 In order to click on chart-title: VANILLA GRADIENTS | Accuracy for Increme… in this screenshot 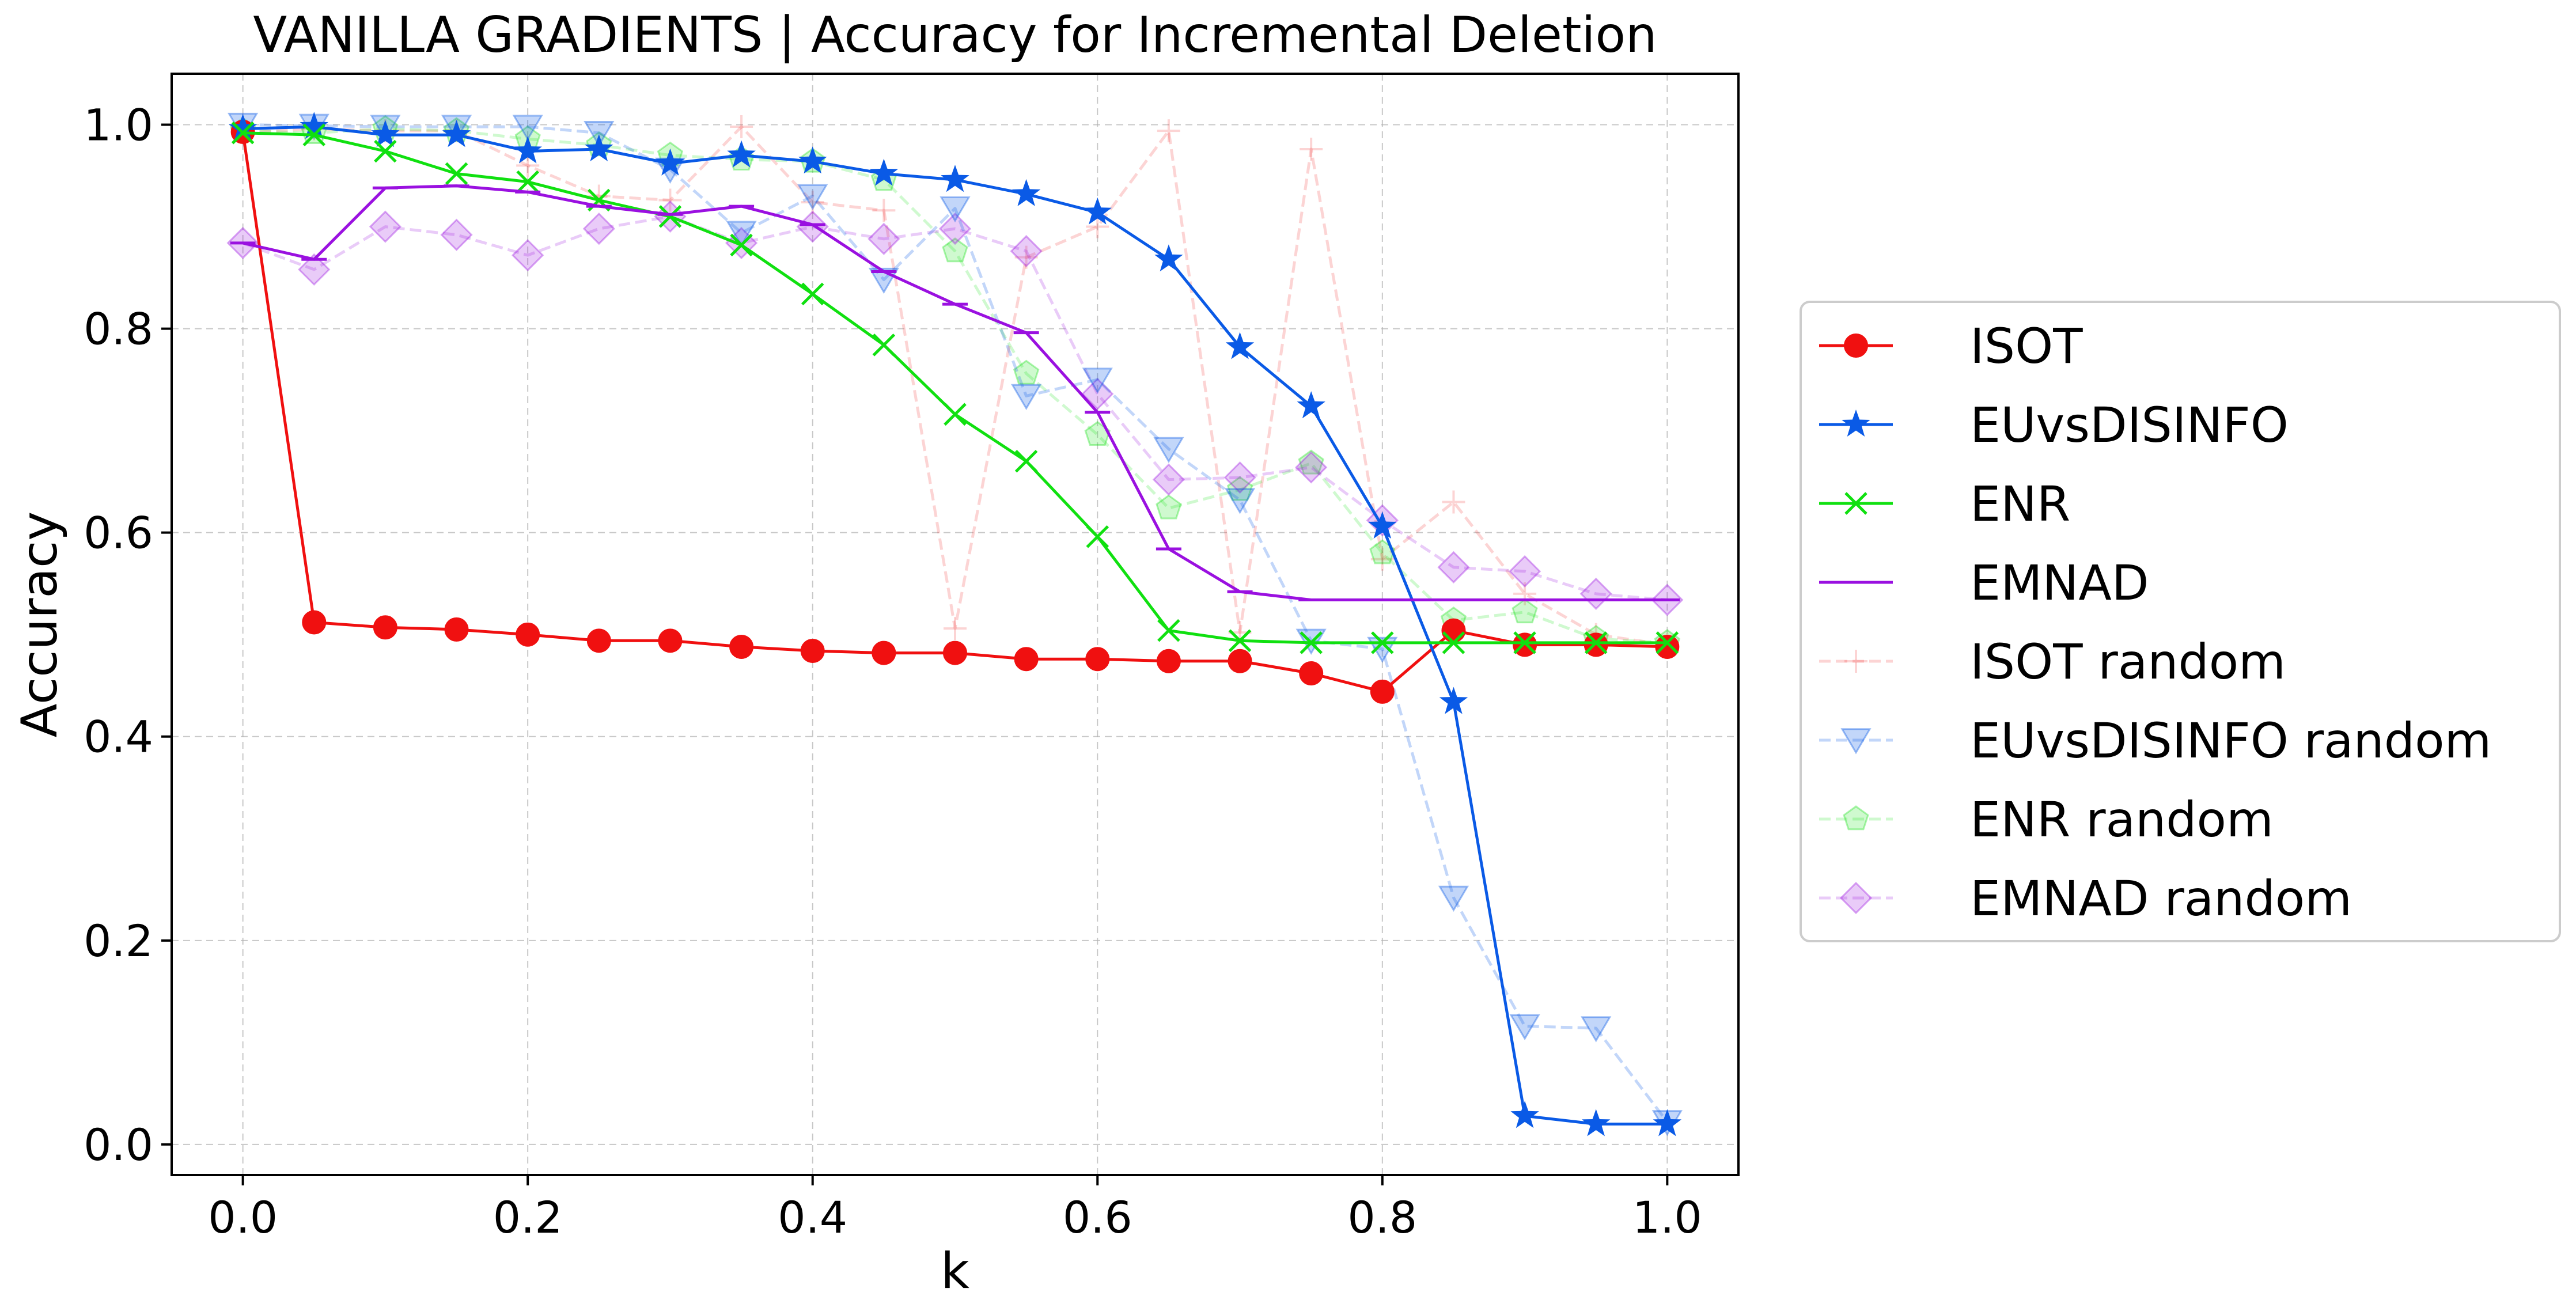, I will do `click(955, 35)`.